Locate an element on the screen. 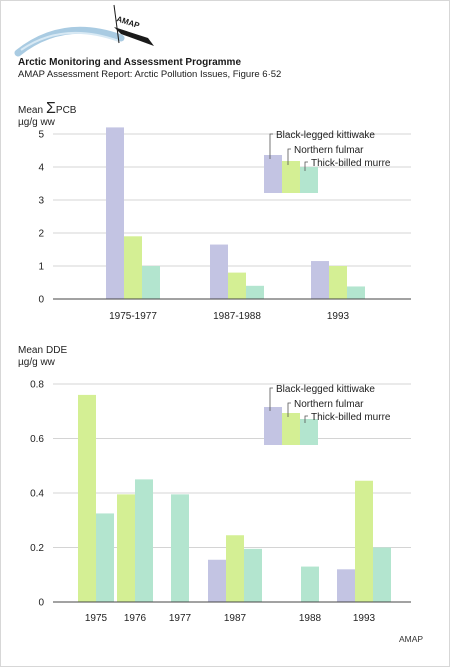 The width and height of the screenshot is (450, 668). pcb-ytick-label: 4 is located at coordinates (41, 168).